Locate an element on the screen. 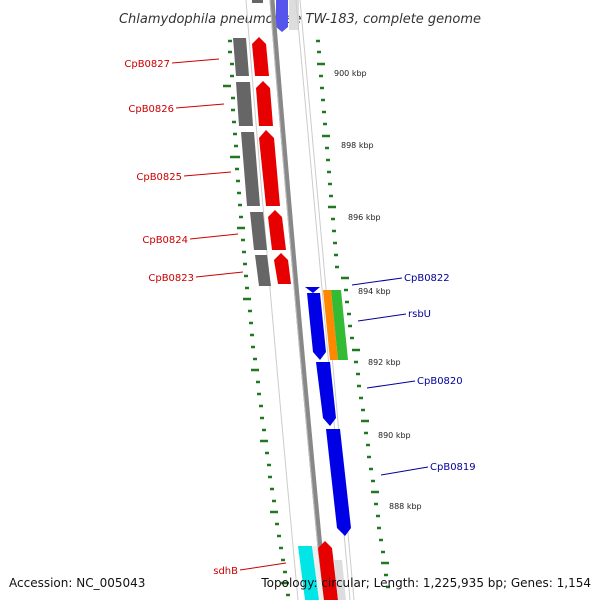  gene-arrow-cpb0827 is located at coordinates (260, 56).